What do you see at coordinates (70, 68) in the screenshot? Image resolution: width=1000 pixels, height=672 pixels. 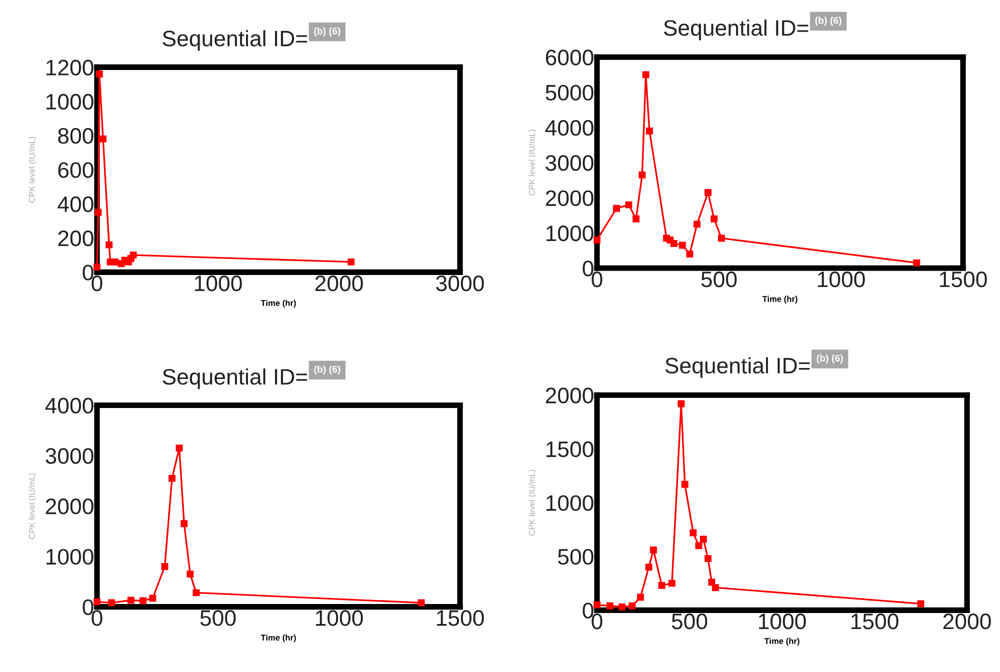 I see `y-tick-label: 1200` at bounding box center [70, 68].